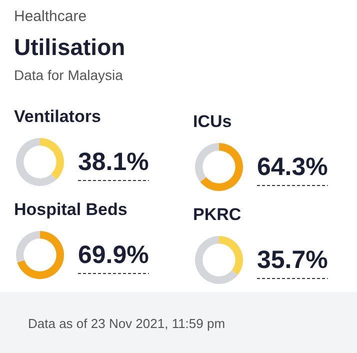 The image size is (357, 353). Describe the element at coordinates (292, 166) in the screenshot. I see `data-label: 64.3%` at that location.